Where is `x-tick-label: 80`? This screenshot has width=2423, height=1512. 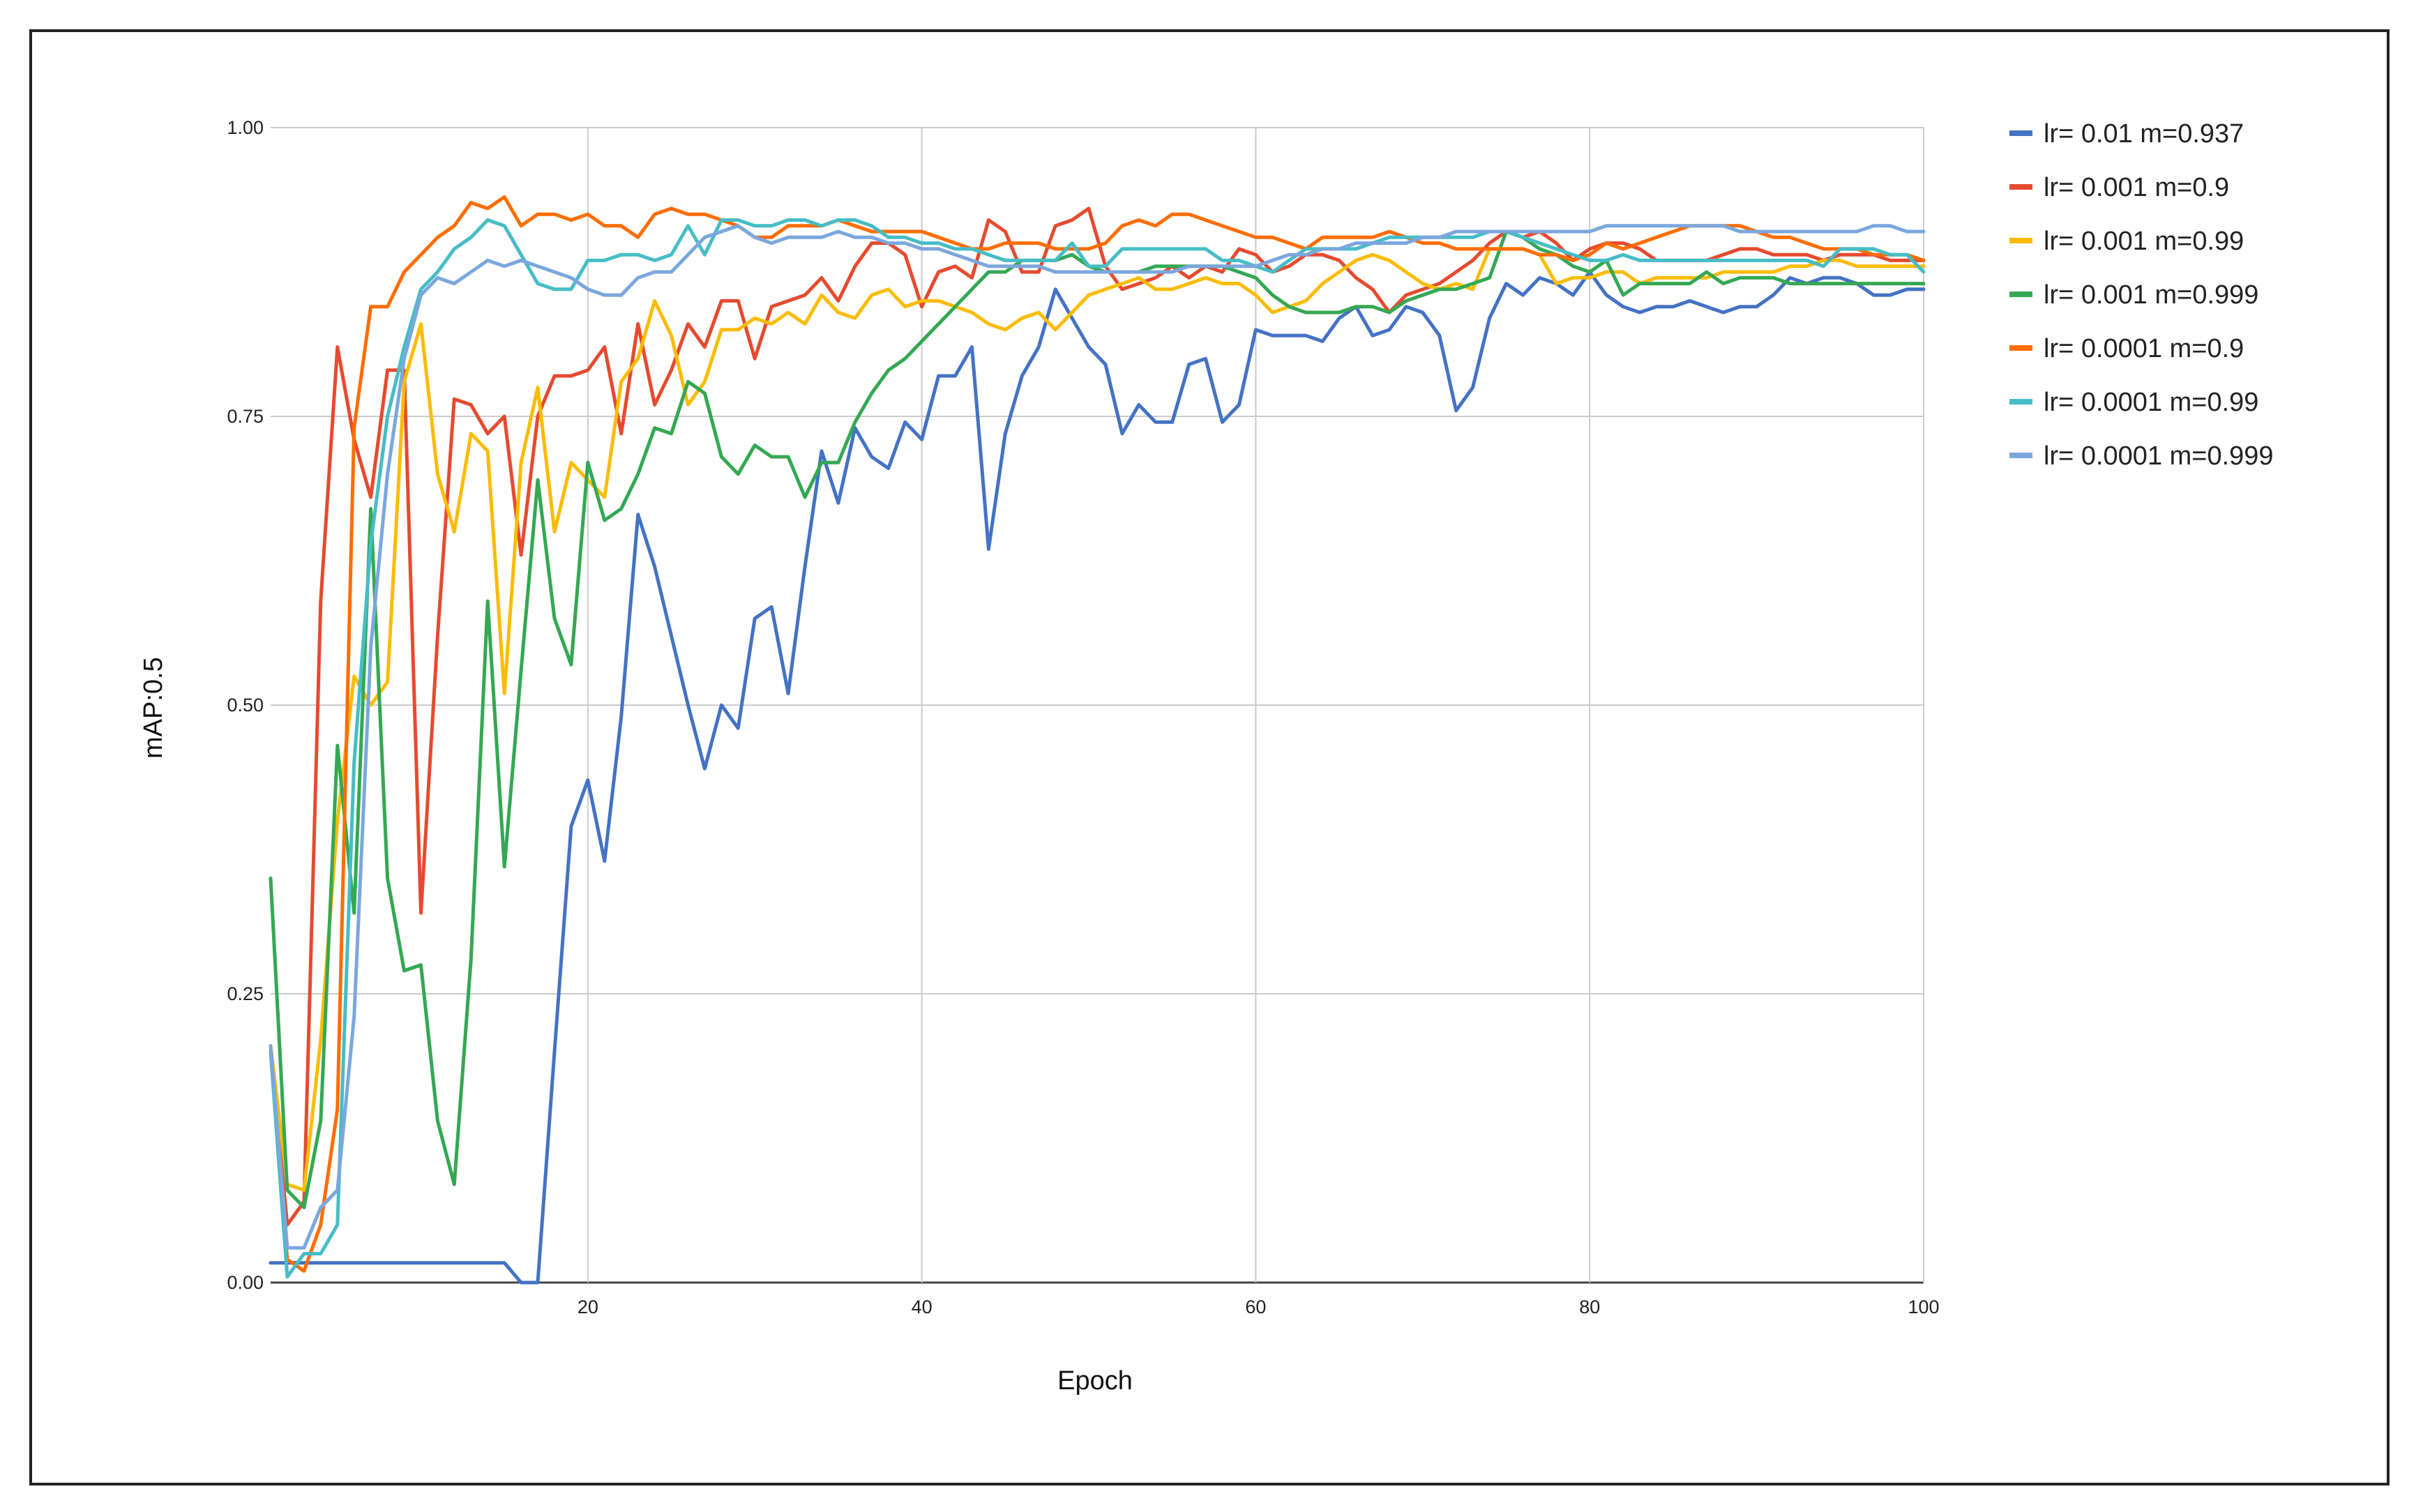 x-tick-label: 80 is located at coordinates (1589, 1306).